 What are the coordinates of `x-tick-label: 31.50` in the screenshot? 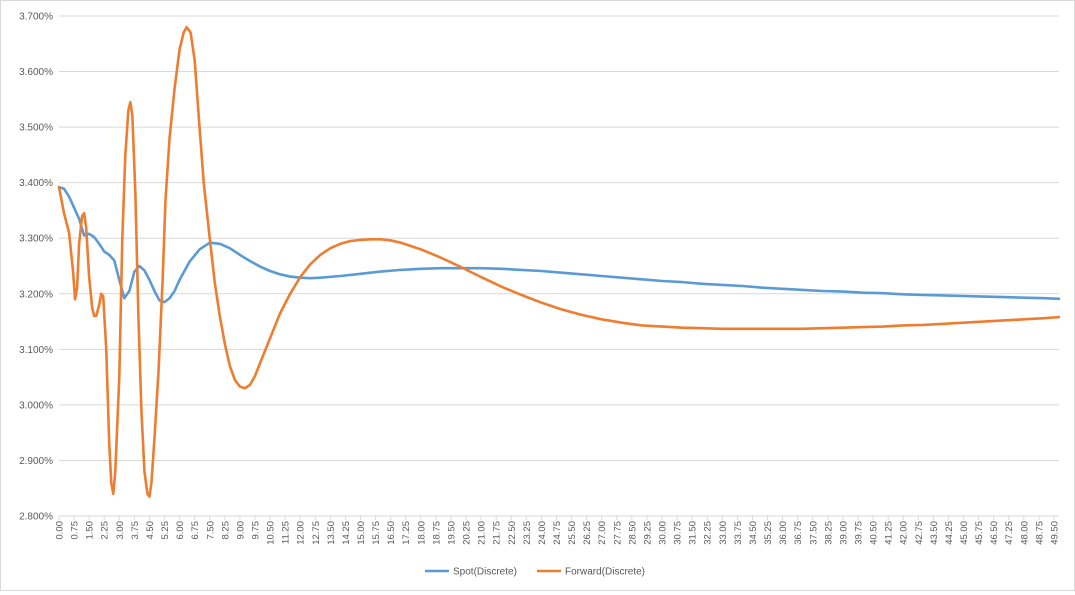 It's located at (693, 533).